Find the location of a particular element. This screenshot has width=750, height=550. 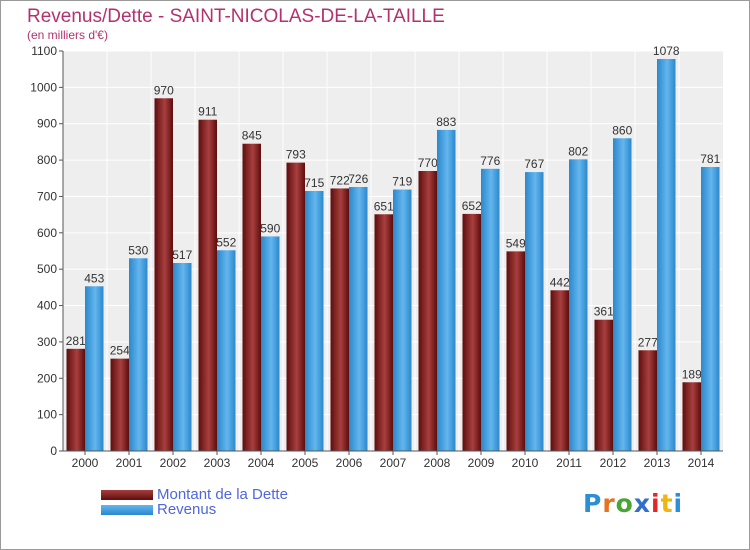

x-tick-label: 2002 is located at coordinates (173, 463).